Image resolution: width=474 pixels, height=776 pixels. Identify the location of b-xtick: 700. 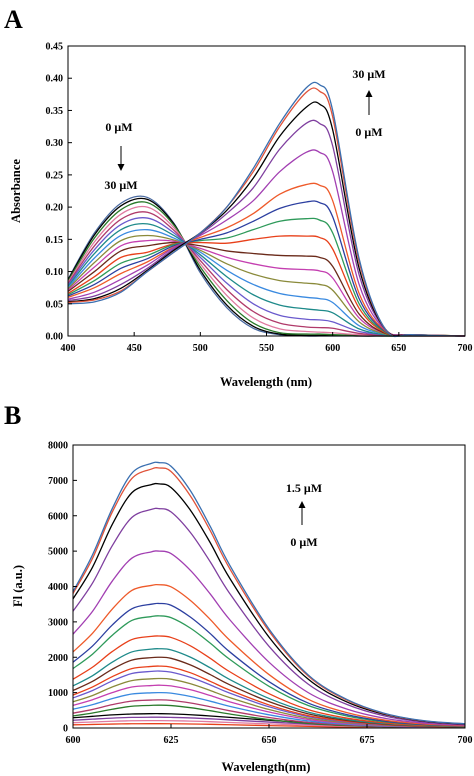
(465, 740).